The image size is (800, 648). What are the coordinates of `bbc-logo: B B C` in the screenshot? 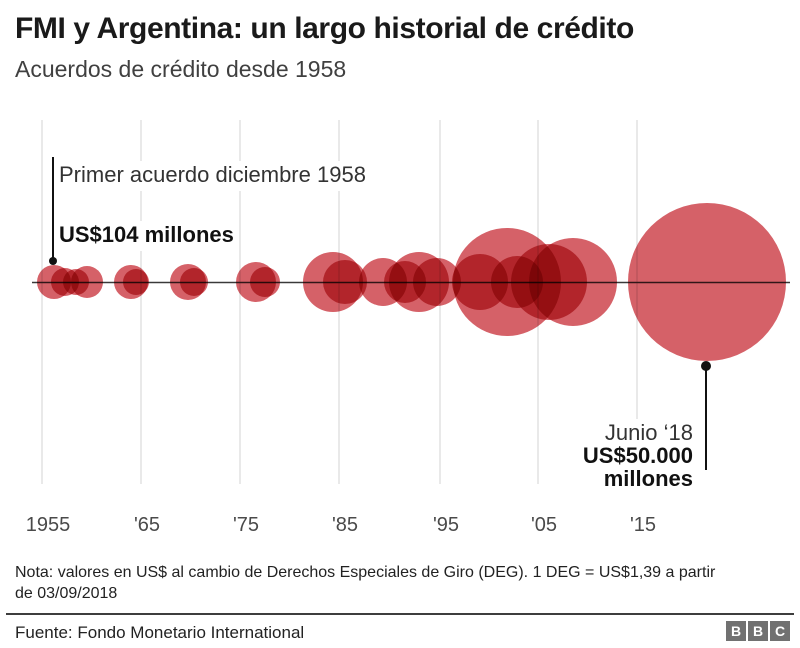 It's located at (758, 631).